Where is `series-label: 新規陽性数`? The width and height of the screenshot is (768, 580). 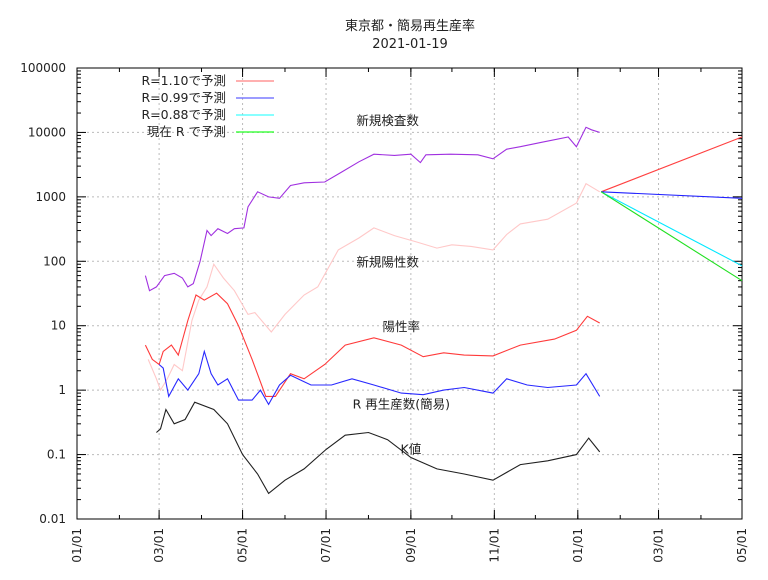
series-label: 新規陽性数 is located at coordinates (387, 262).